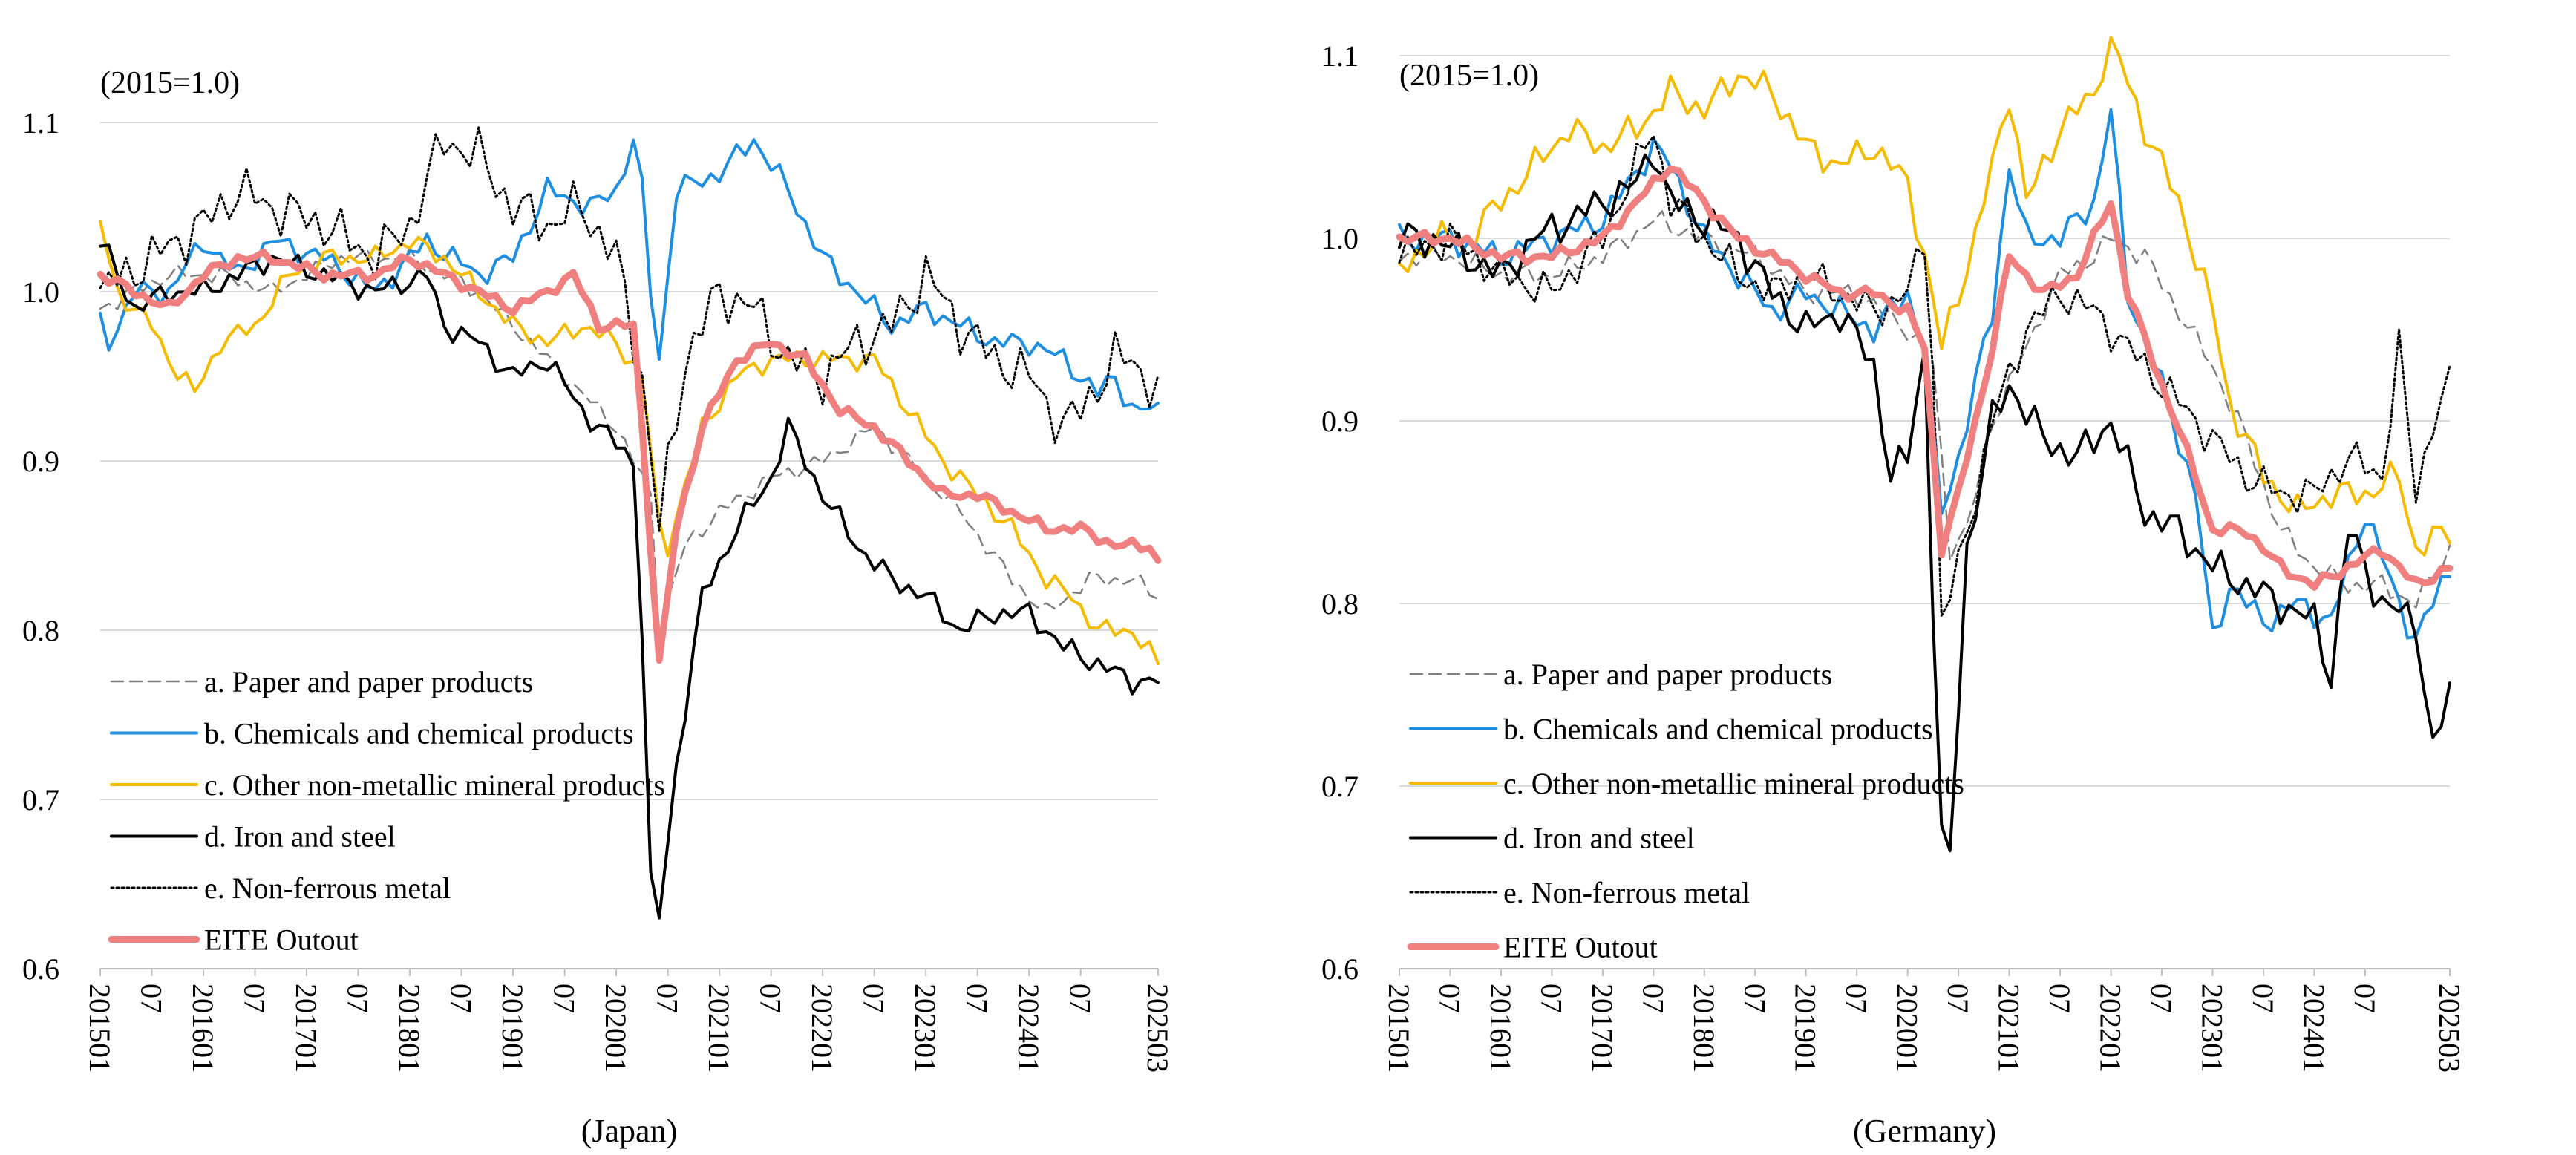 This screenshot has height=1155, width=2576. Describe the element at coordinates (1925, 1131) in the screenshot. I see `x-axis-label: (Germany)` at that location.